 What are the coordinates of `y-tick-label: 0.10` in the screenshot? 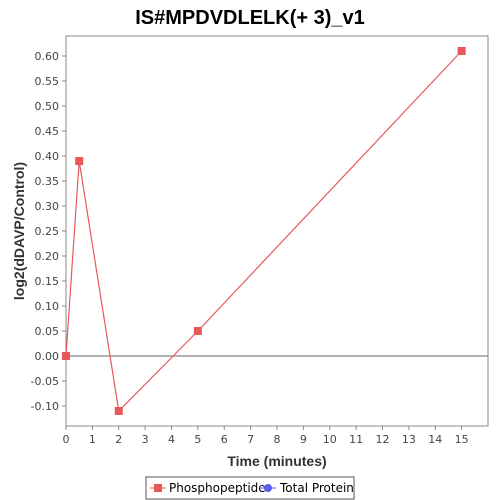 It's located at (47, 306).